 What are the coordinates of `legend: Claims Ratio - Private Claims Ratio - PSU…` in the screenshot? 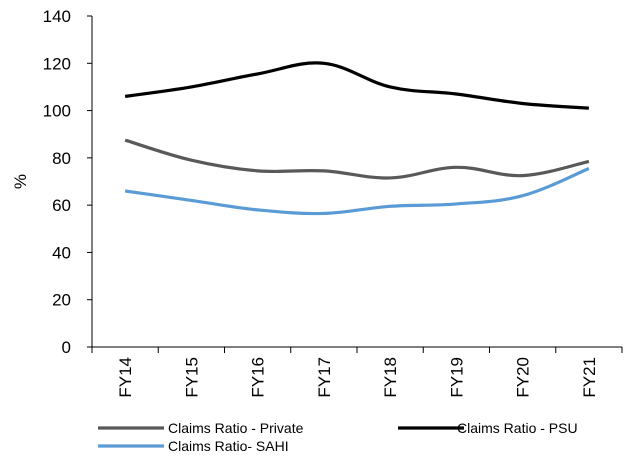 It's located at (338, 437).